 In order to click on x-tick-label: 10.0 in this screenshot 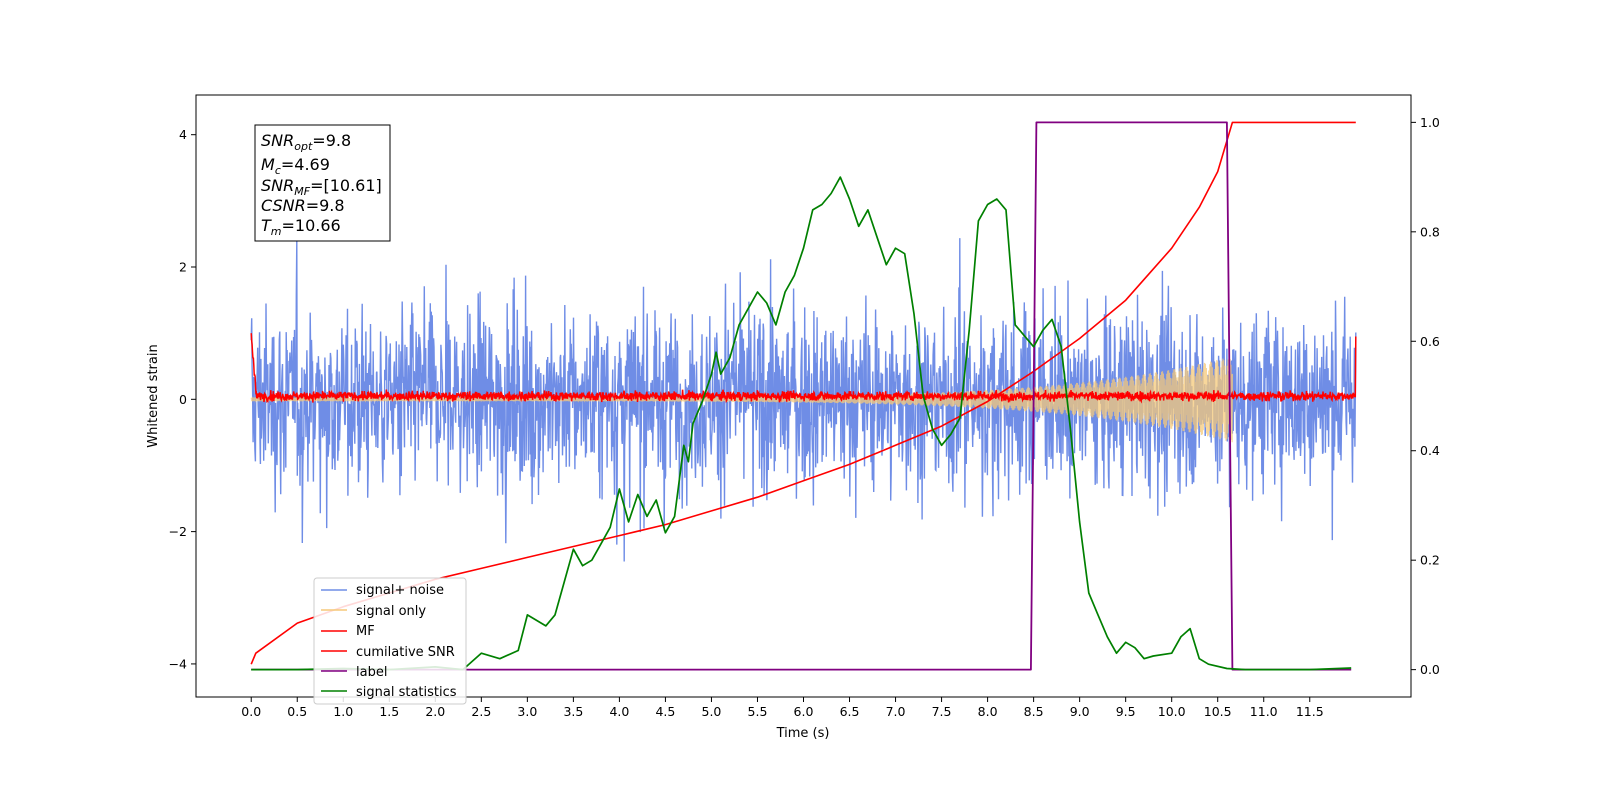, I will do `click(1172, 711)`.